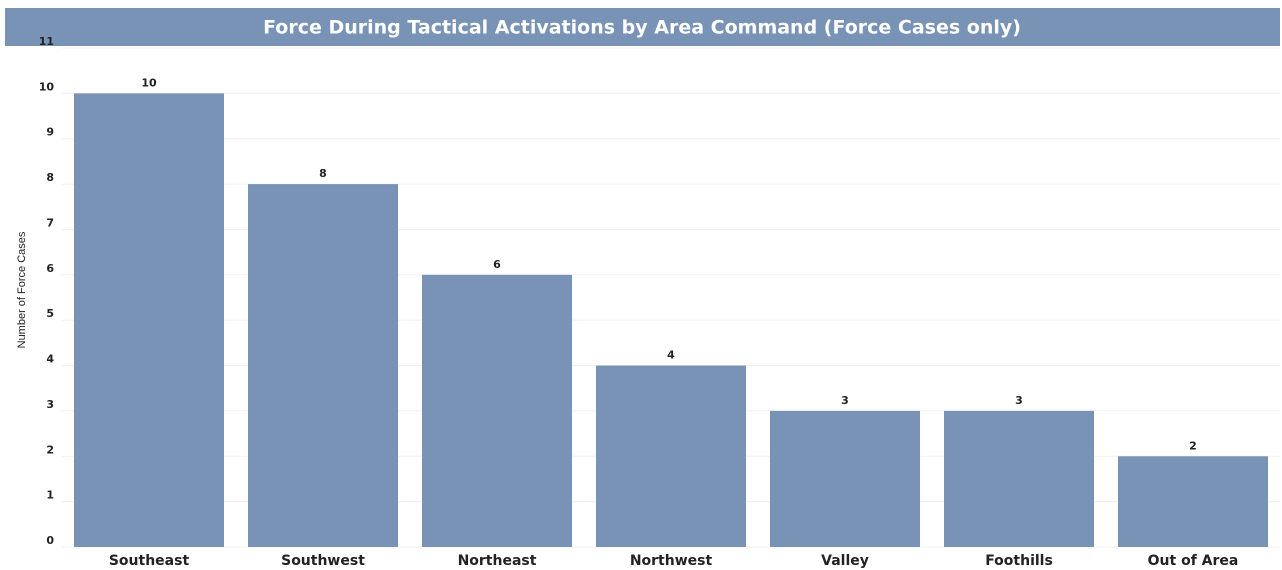  Describe the element at coordinates (50, 540) in the screenshot. I see `y-tick-label: 0` at that location.